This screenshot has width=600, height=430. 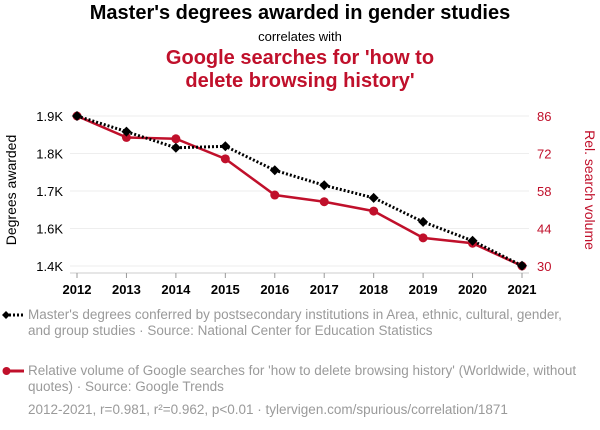 I want to click on y-tick-right: 30, so click(x=544, y=266).